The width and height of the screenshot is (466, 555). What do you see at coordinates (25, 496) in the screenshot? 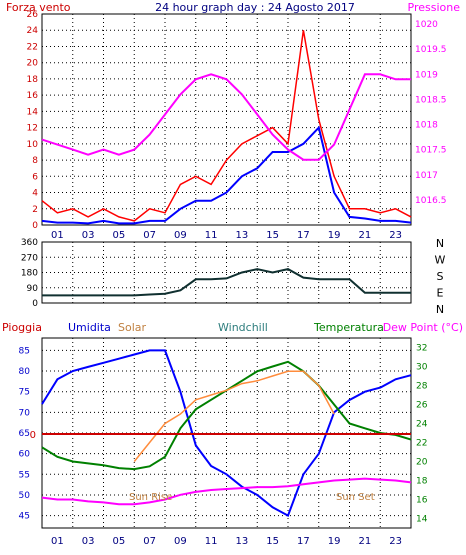
I see `humidity-tick-label: 50` at bounding box center [25, 496].